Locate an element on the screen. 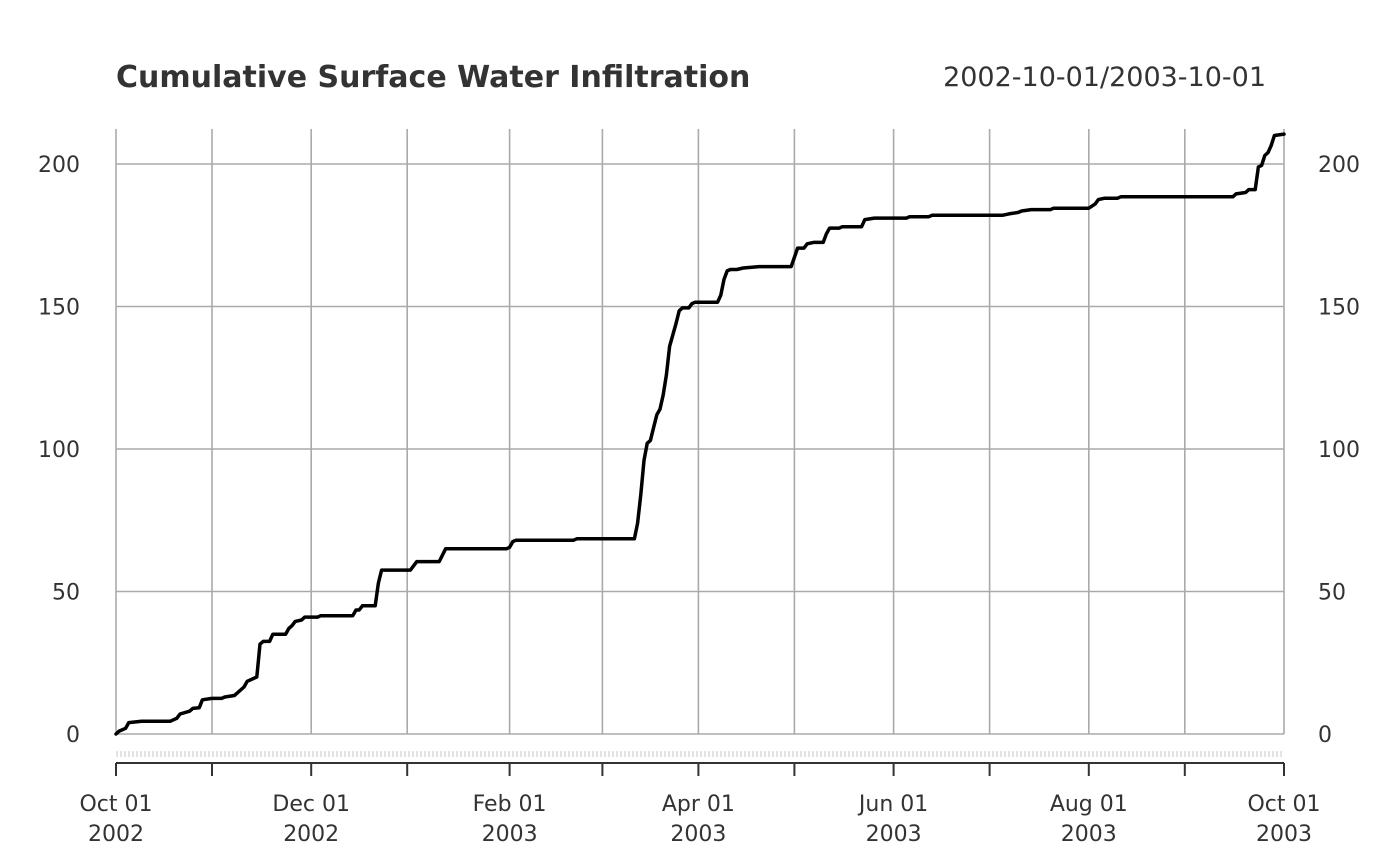  y-tick-label: 100 is located at coordinates (59, 450).